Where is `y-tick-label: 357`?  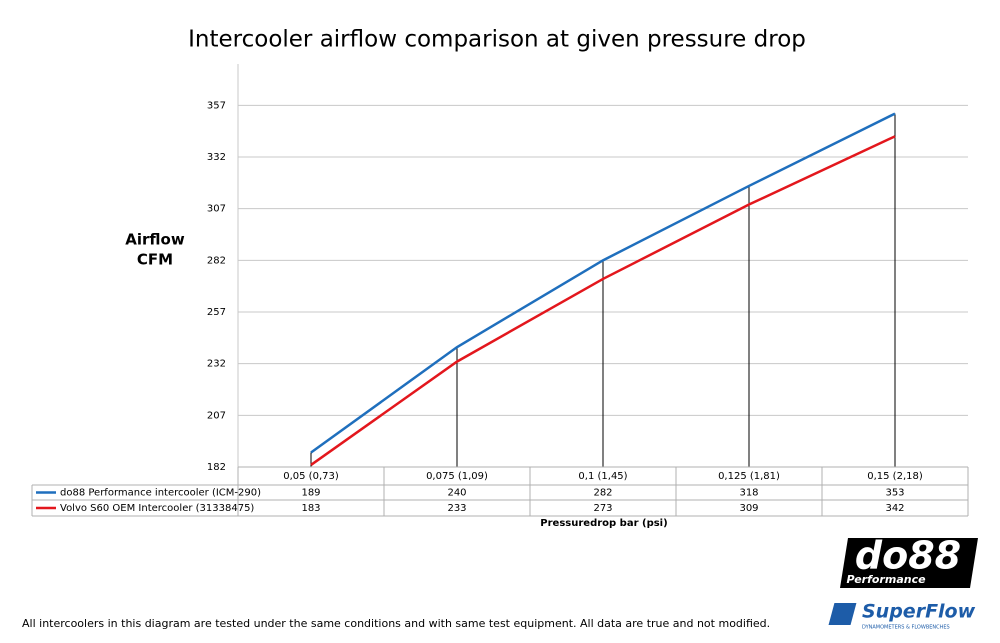 y-tick-label: 357 is located at coordinates (216, 105).